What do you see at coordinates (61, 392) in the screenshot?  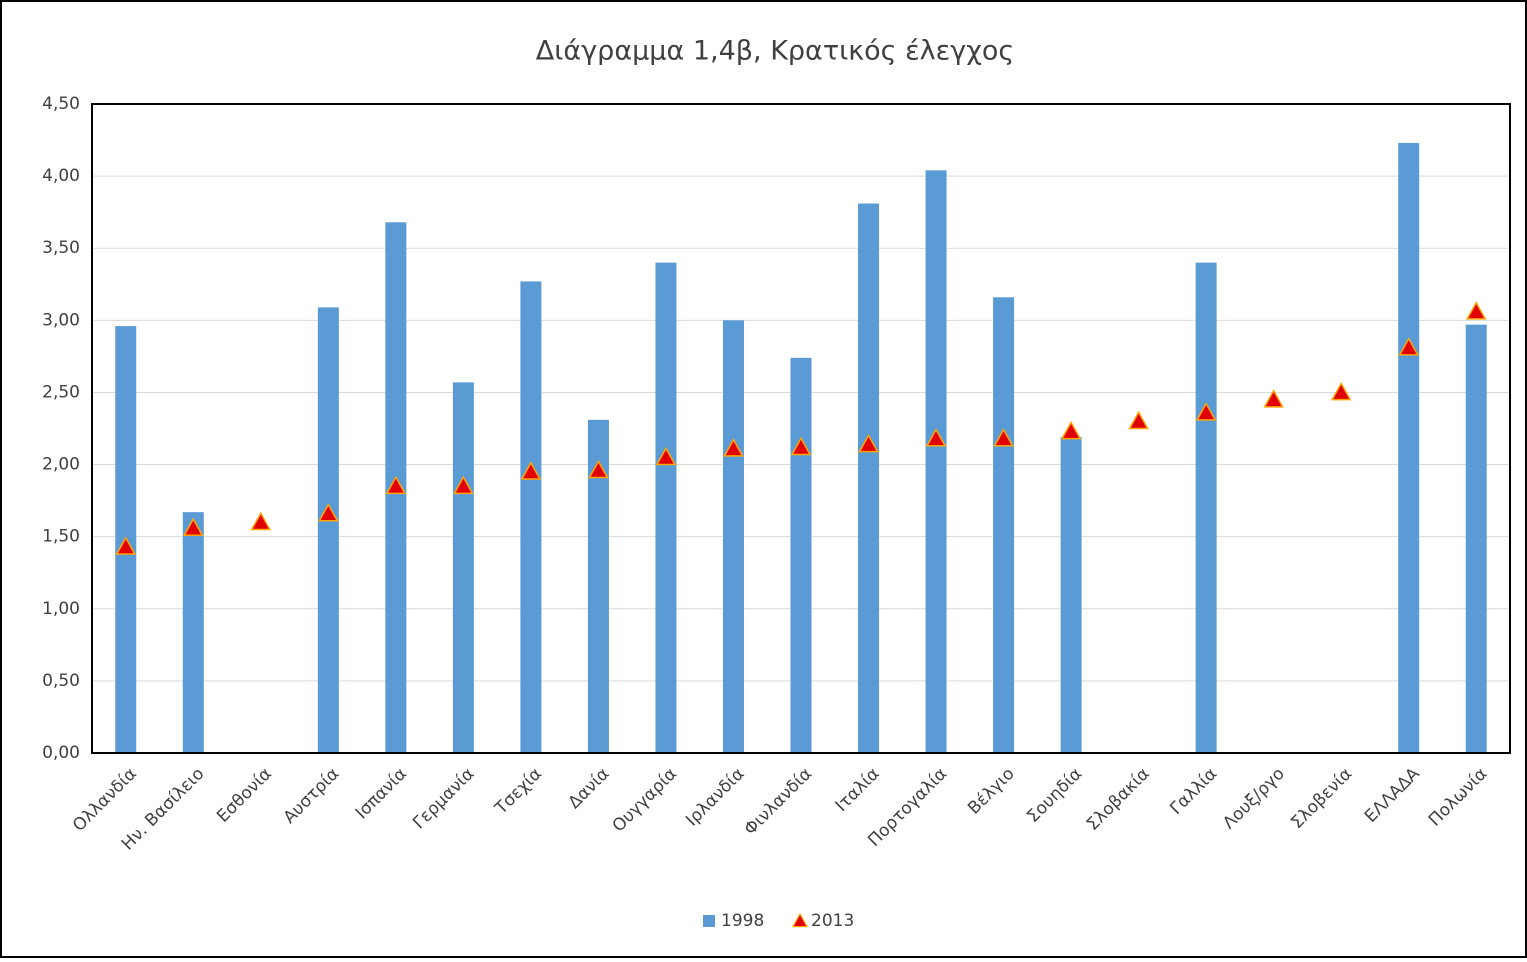 I see `y-tick-label: 2,50` at bounding box center [61, 392].